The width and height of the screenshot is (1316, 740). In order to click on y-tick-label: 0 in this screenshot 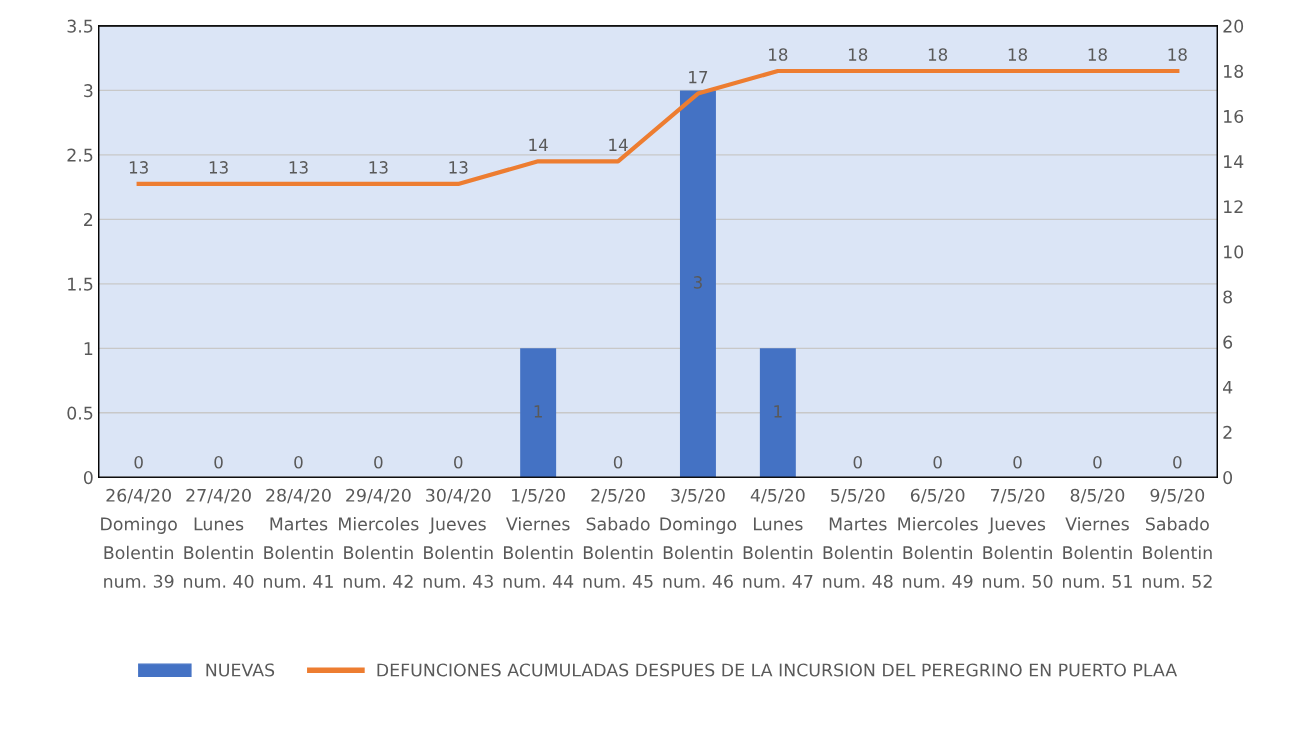, I will do `click(88, 478)`.